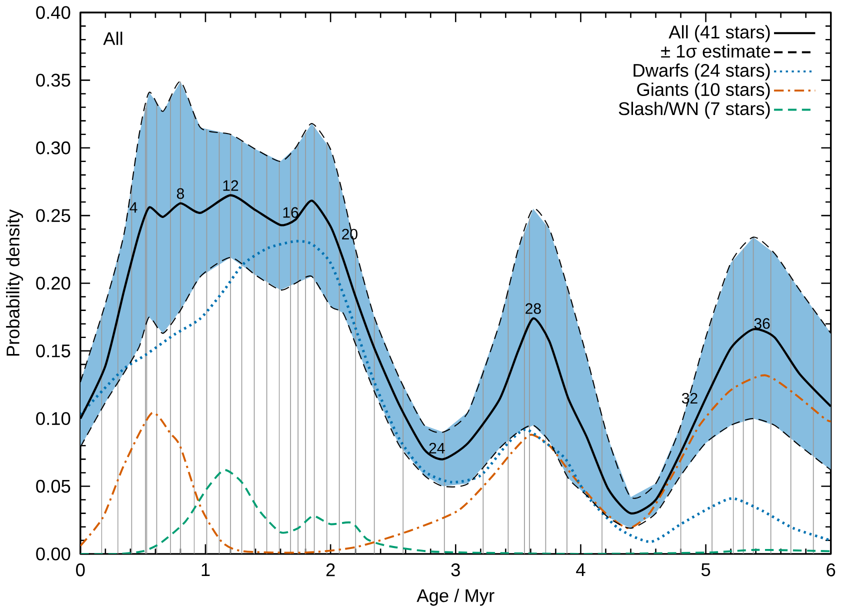 Image resolution: width=842 pixels, height=612 pixels. Describe the element at coordinates (694, 110) in the screenshot. I see `legend-label: Slash/WN (7 stars)` at that location.